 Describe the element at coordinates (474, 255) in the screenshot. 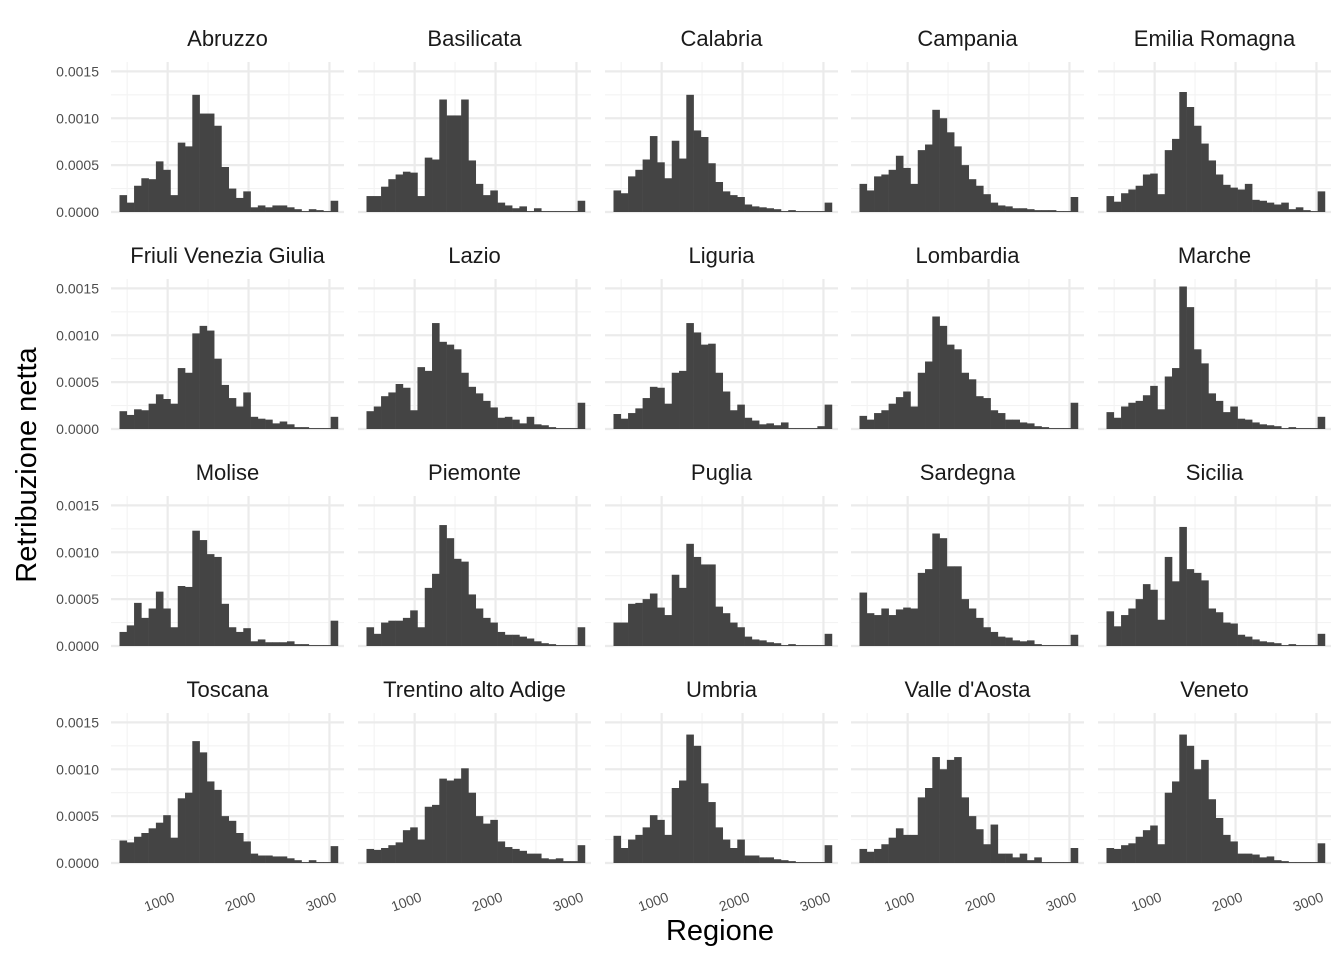

I see `facet-label: Lazio` at that location.